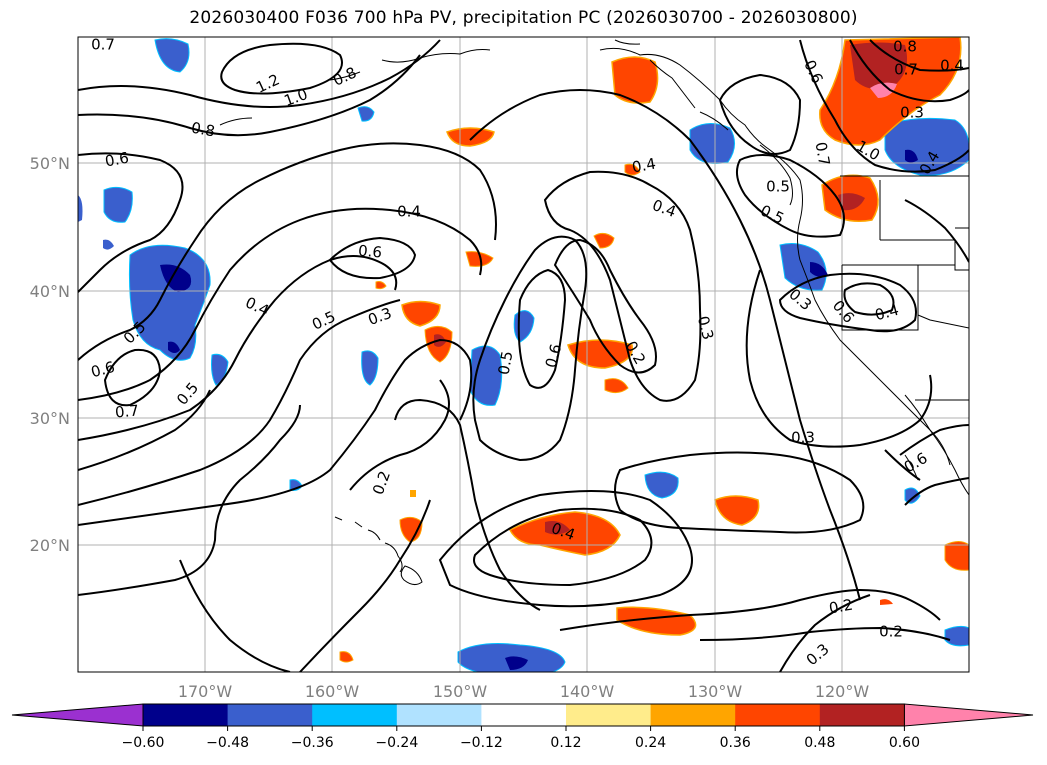  I want to click on lon-label: 170°W, so click(205, 691).